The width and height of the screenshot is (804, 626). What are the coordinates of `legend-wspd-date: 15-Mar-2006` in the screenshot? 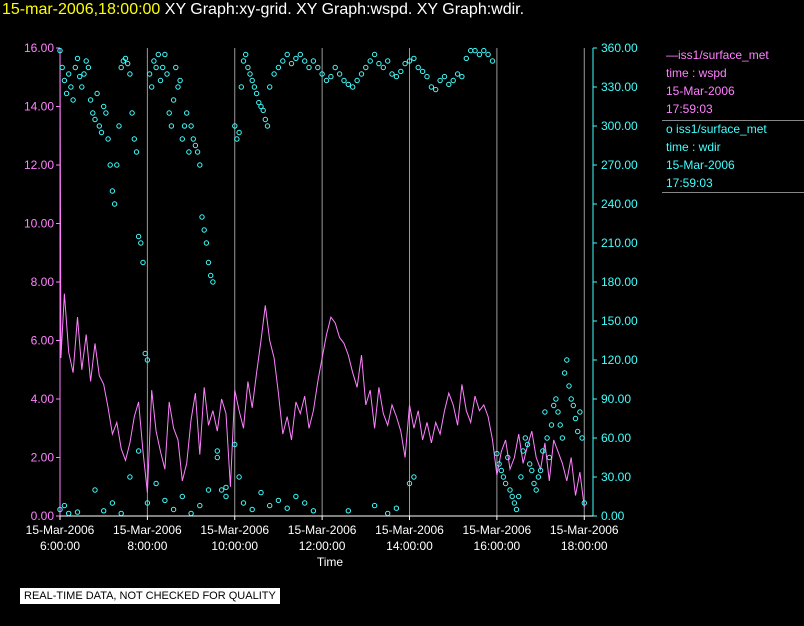 It's located at (700, 91).